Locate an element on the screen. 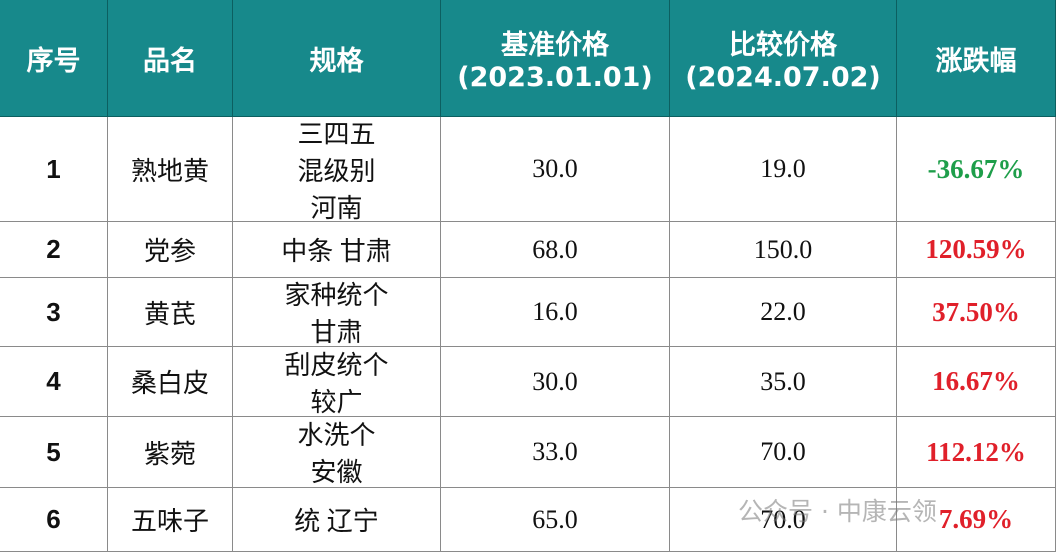  spec-cell: 统 辽宁 is located at coordinates (337, 520).